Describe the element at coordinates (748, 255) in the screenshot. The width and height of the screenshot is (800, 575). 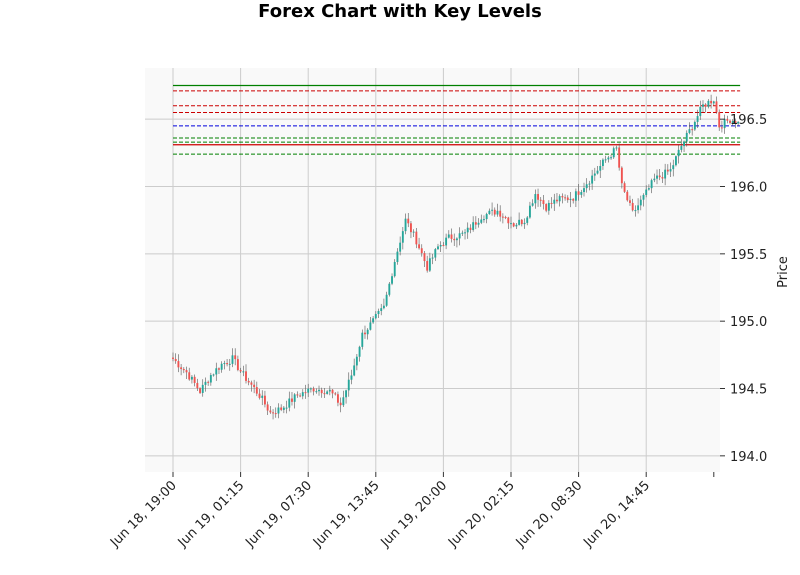
I see `y-tick-label: 195.5` at that location.